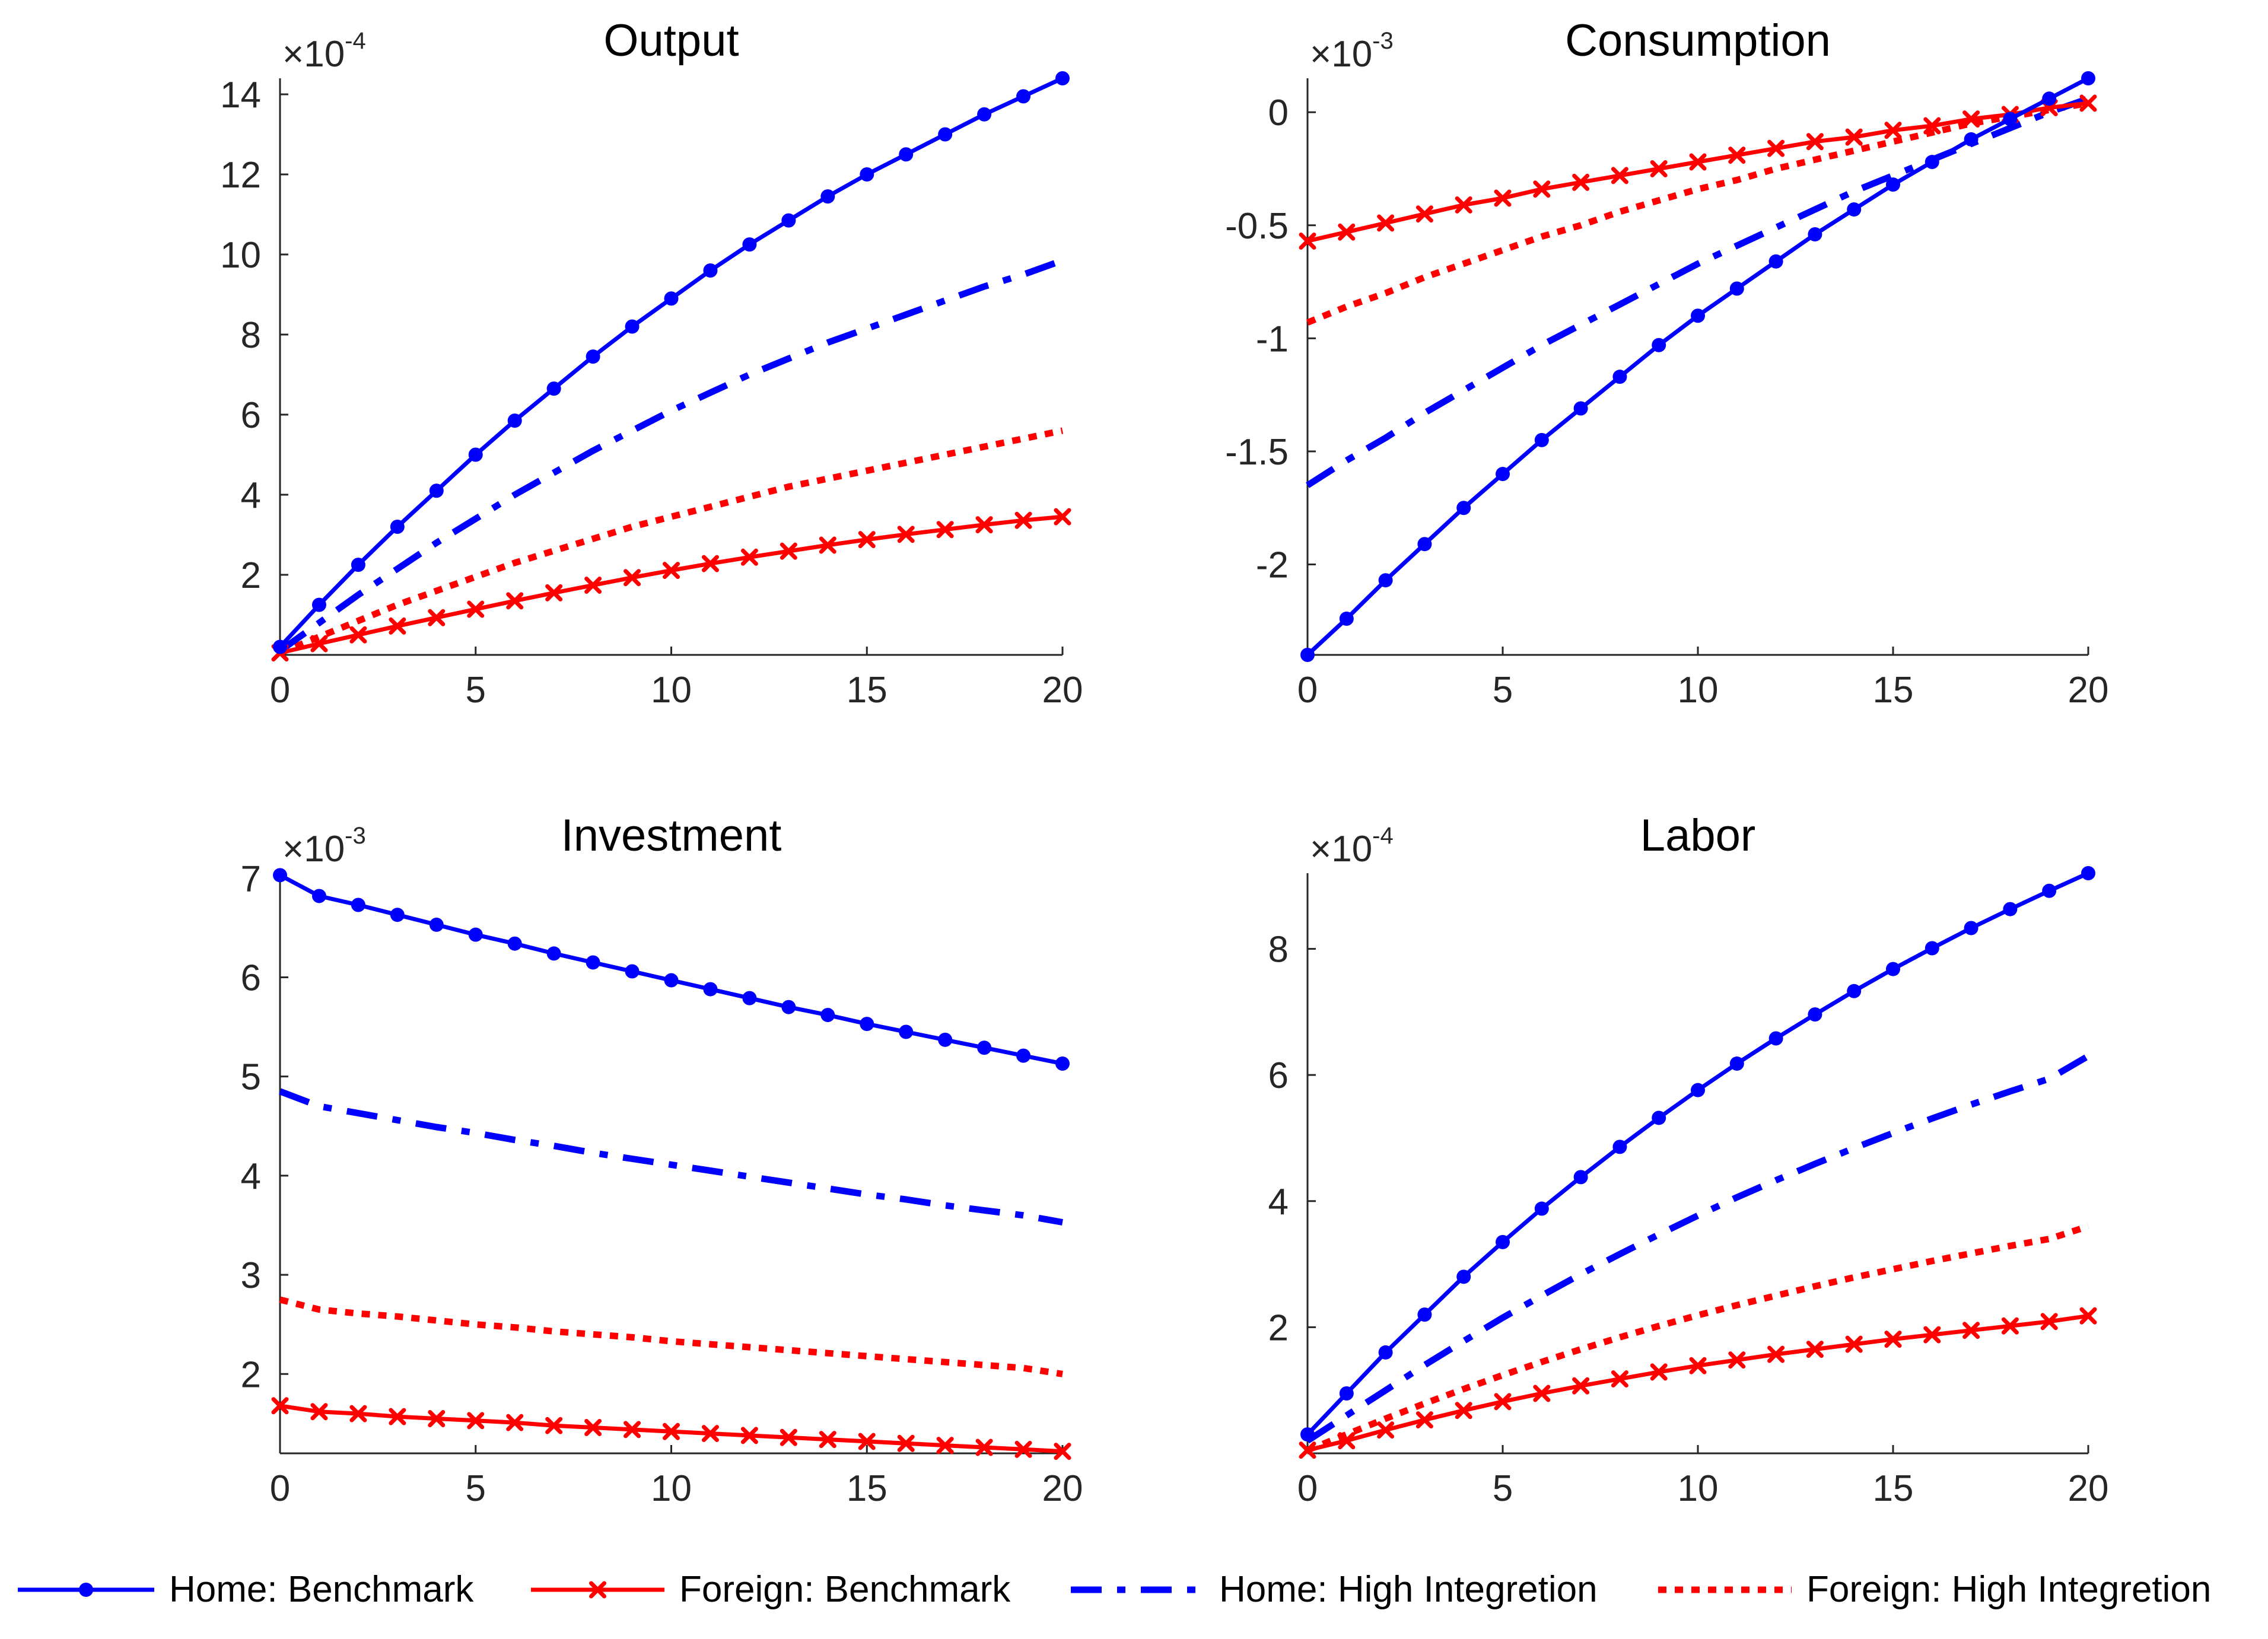 The image size is (2268, 1639). I want to click on legend-item-home-high-integretion: Home: High Integretion, so click(1334, 1590).